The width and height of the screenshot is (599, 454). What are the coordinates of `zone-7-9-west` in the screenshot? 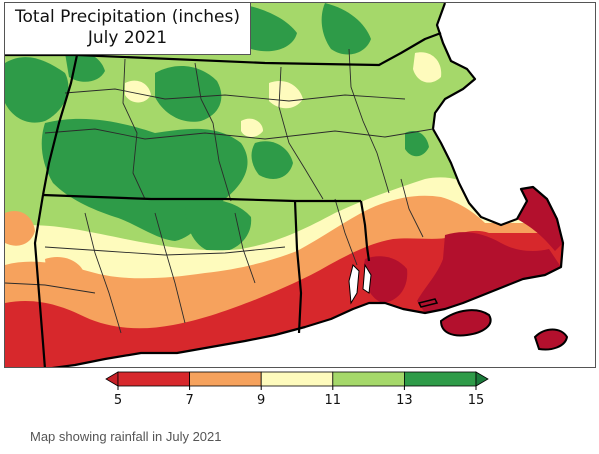 It's located at (45, 248).